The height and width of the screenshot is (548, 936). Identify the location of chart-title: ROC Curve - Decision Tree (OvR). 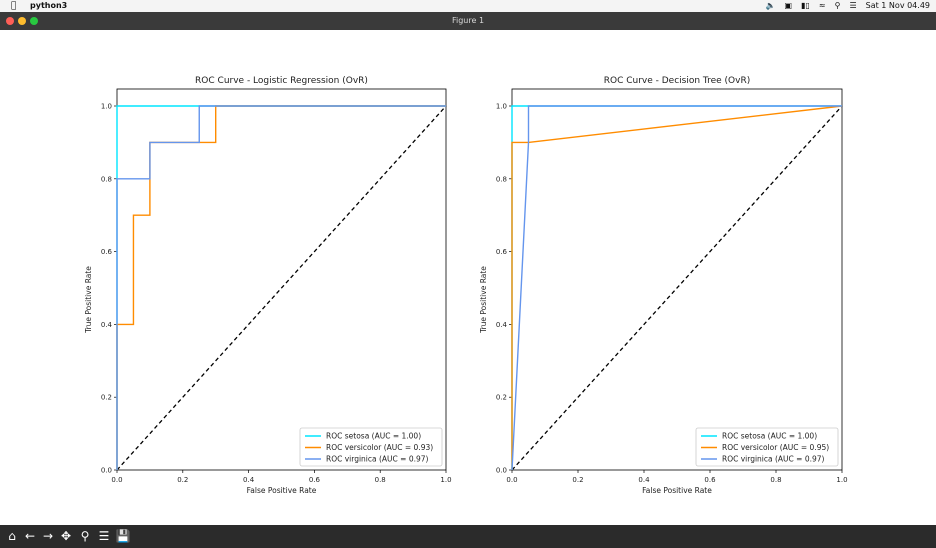
(677, 81).